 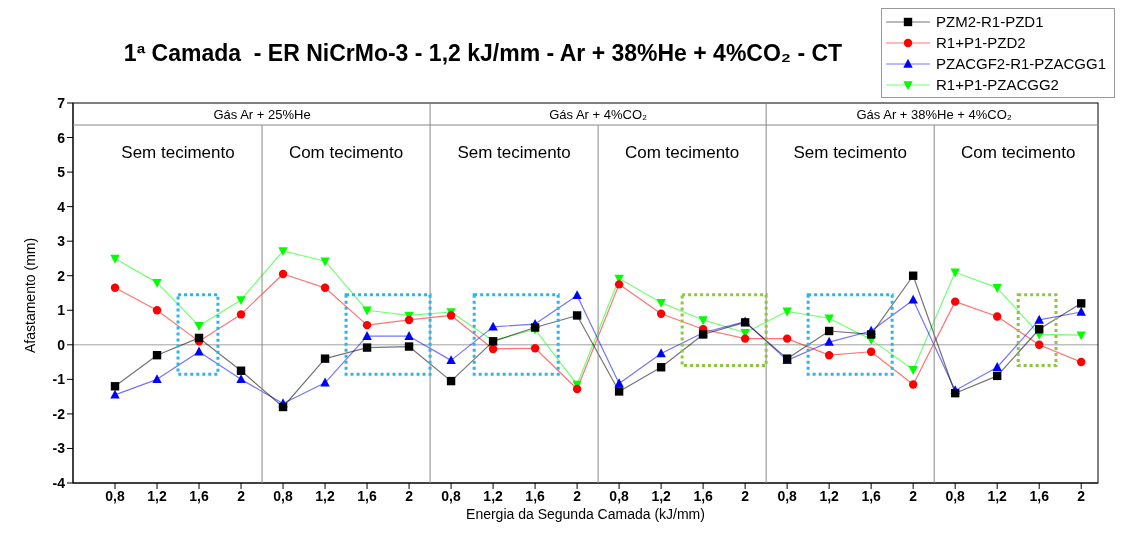 I want to click on legend-label: PZM2-R1-PZD1, so click(x=989, y=22).